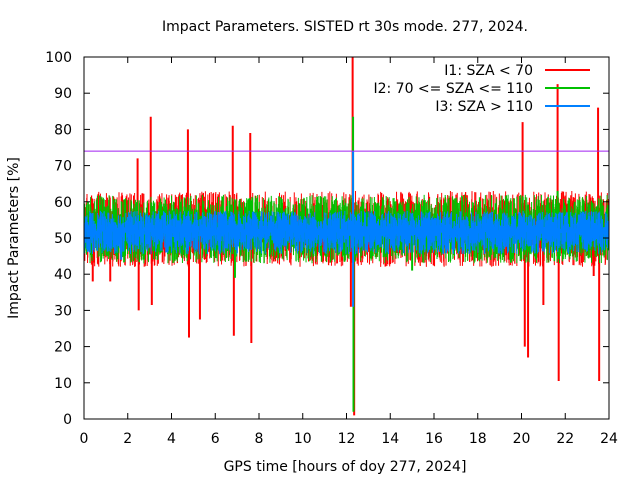  Describe the element at coordinates (63, 203) in the screenshot. I see `y-tick-label: 60` at that location.